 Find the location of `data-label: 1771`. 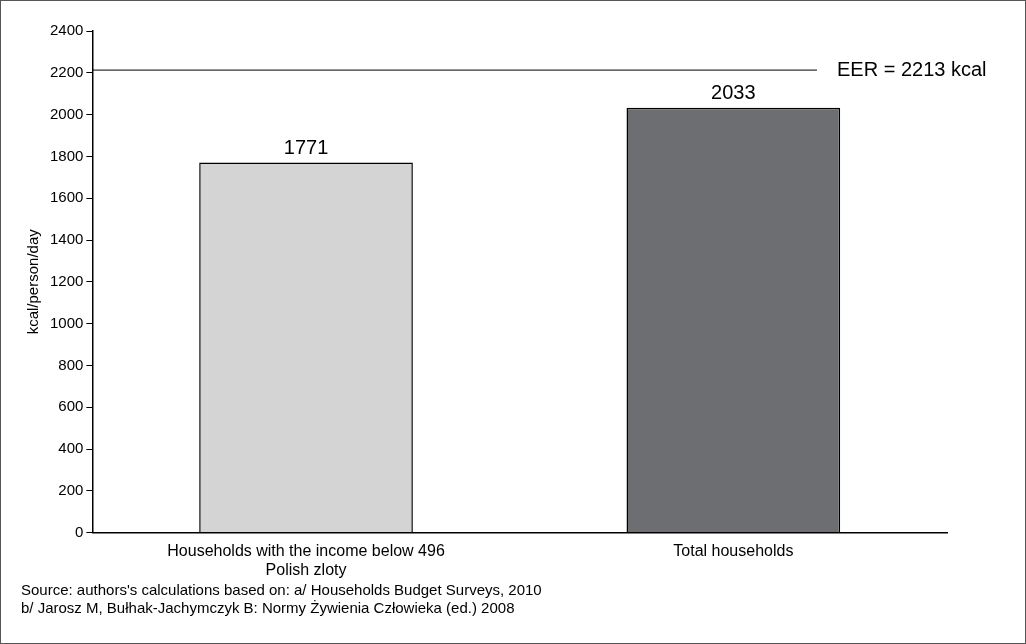

data-label: 1771 is located at coordinates (306, 146).